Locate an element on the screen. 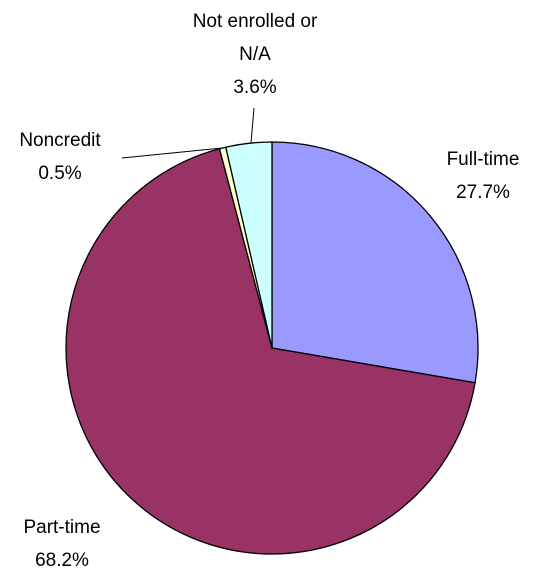 Image resolution: width=543 pixels, height=577 pixels. slice-label: Part-time 68.2% is located at coordinates (66, 544).